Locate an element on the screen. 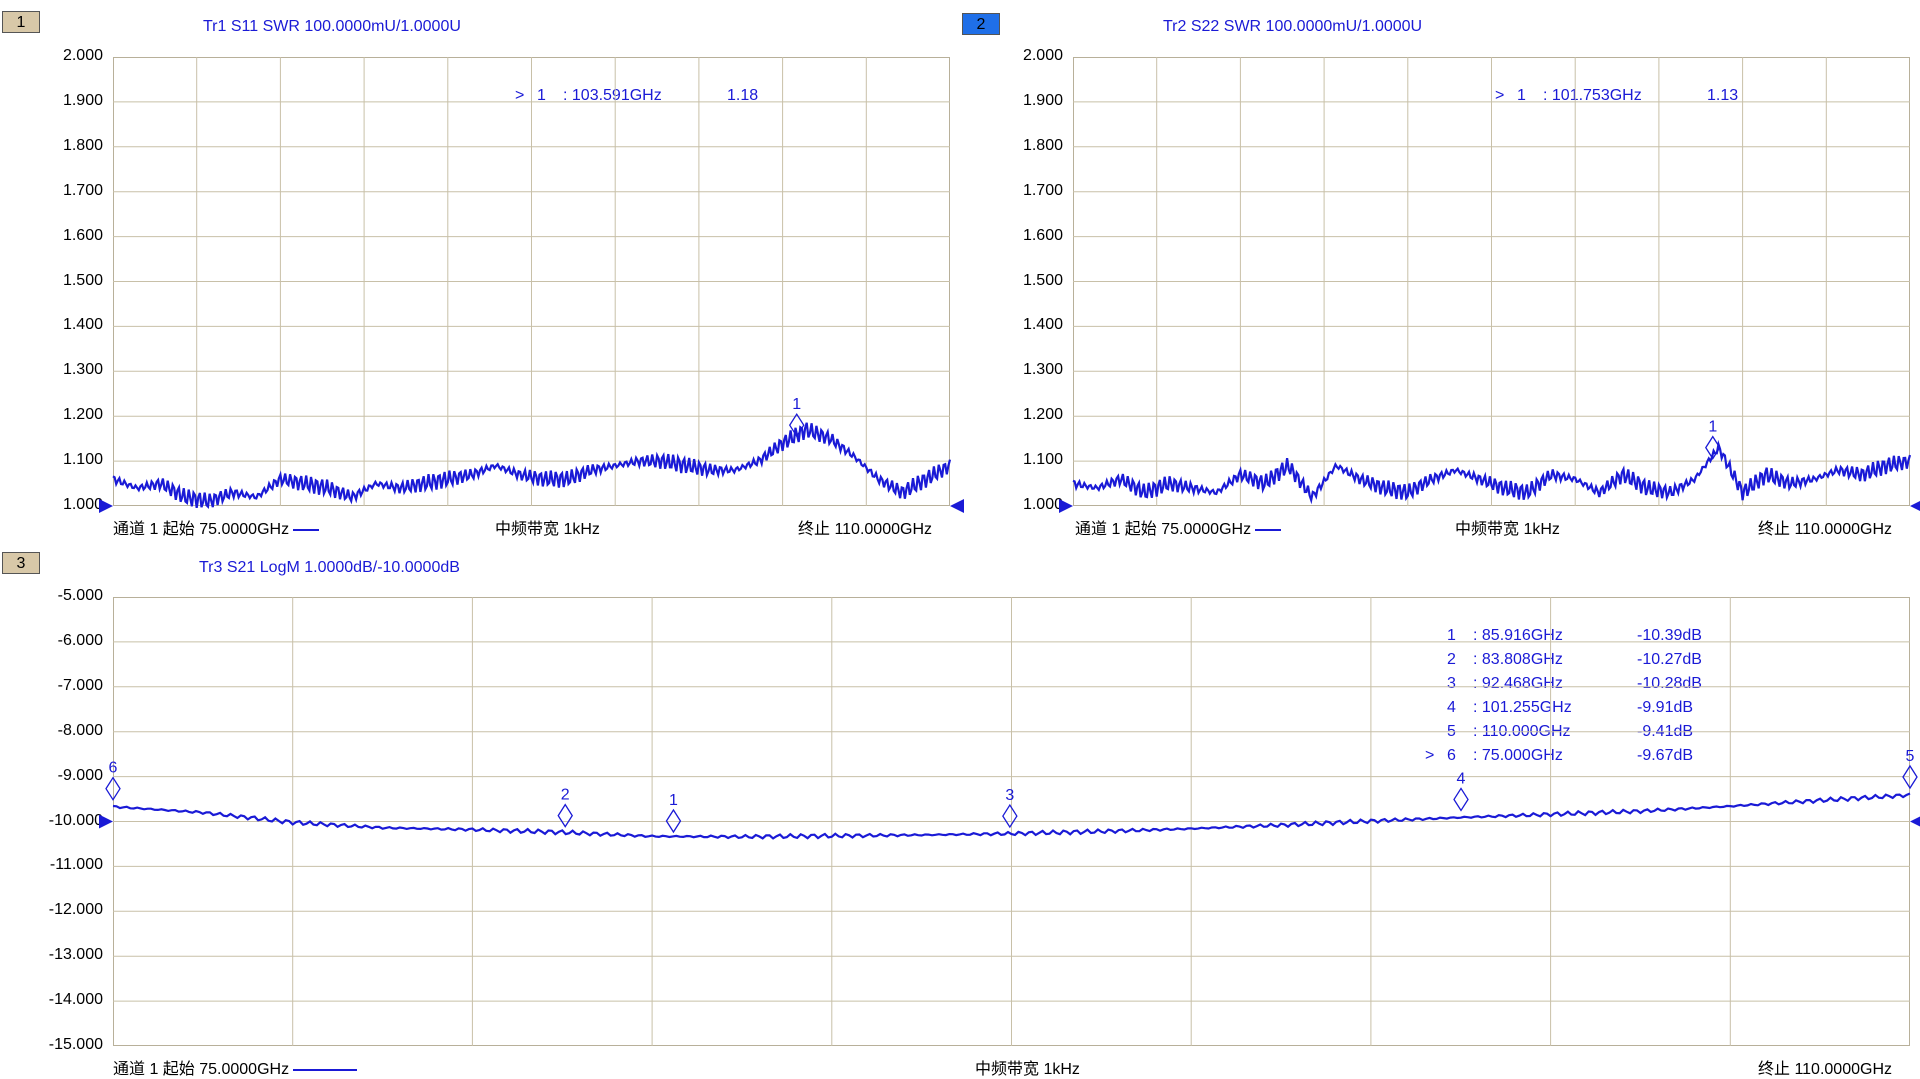  trace-title-3: Tr3 S21 LogM 1.0000dB/-10.0000dB is located at coordinates (329, 567).